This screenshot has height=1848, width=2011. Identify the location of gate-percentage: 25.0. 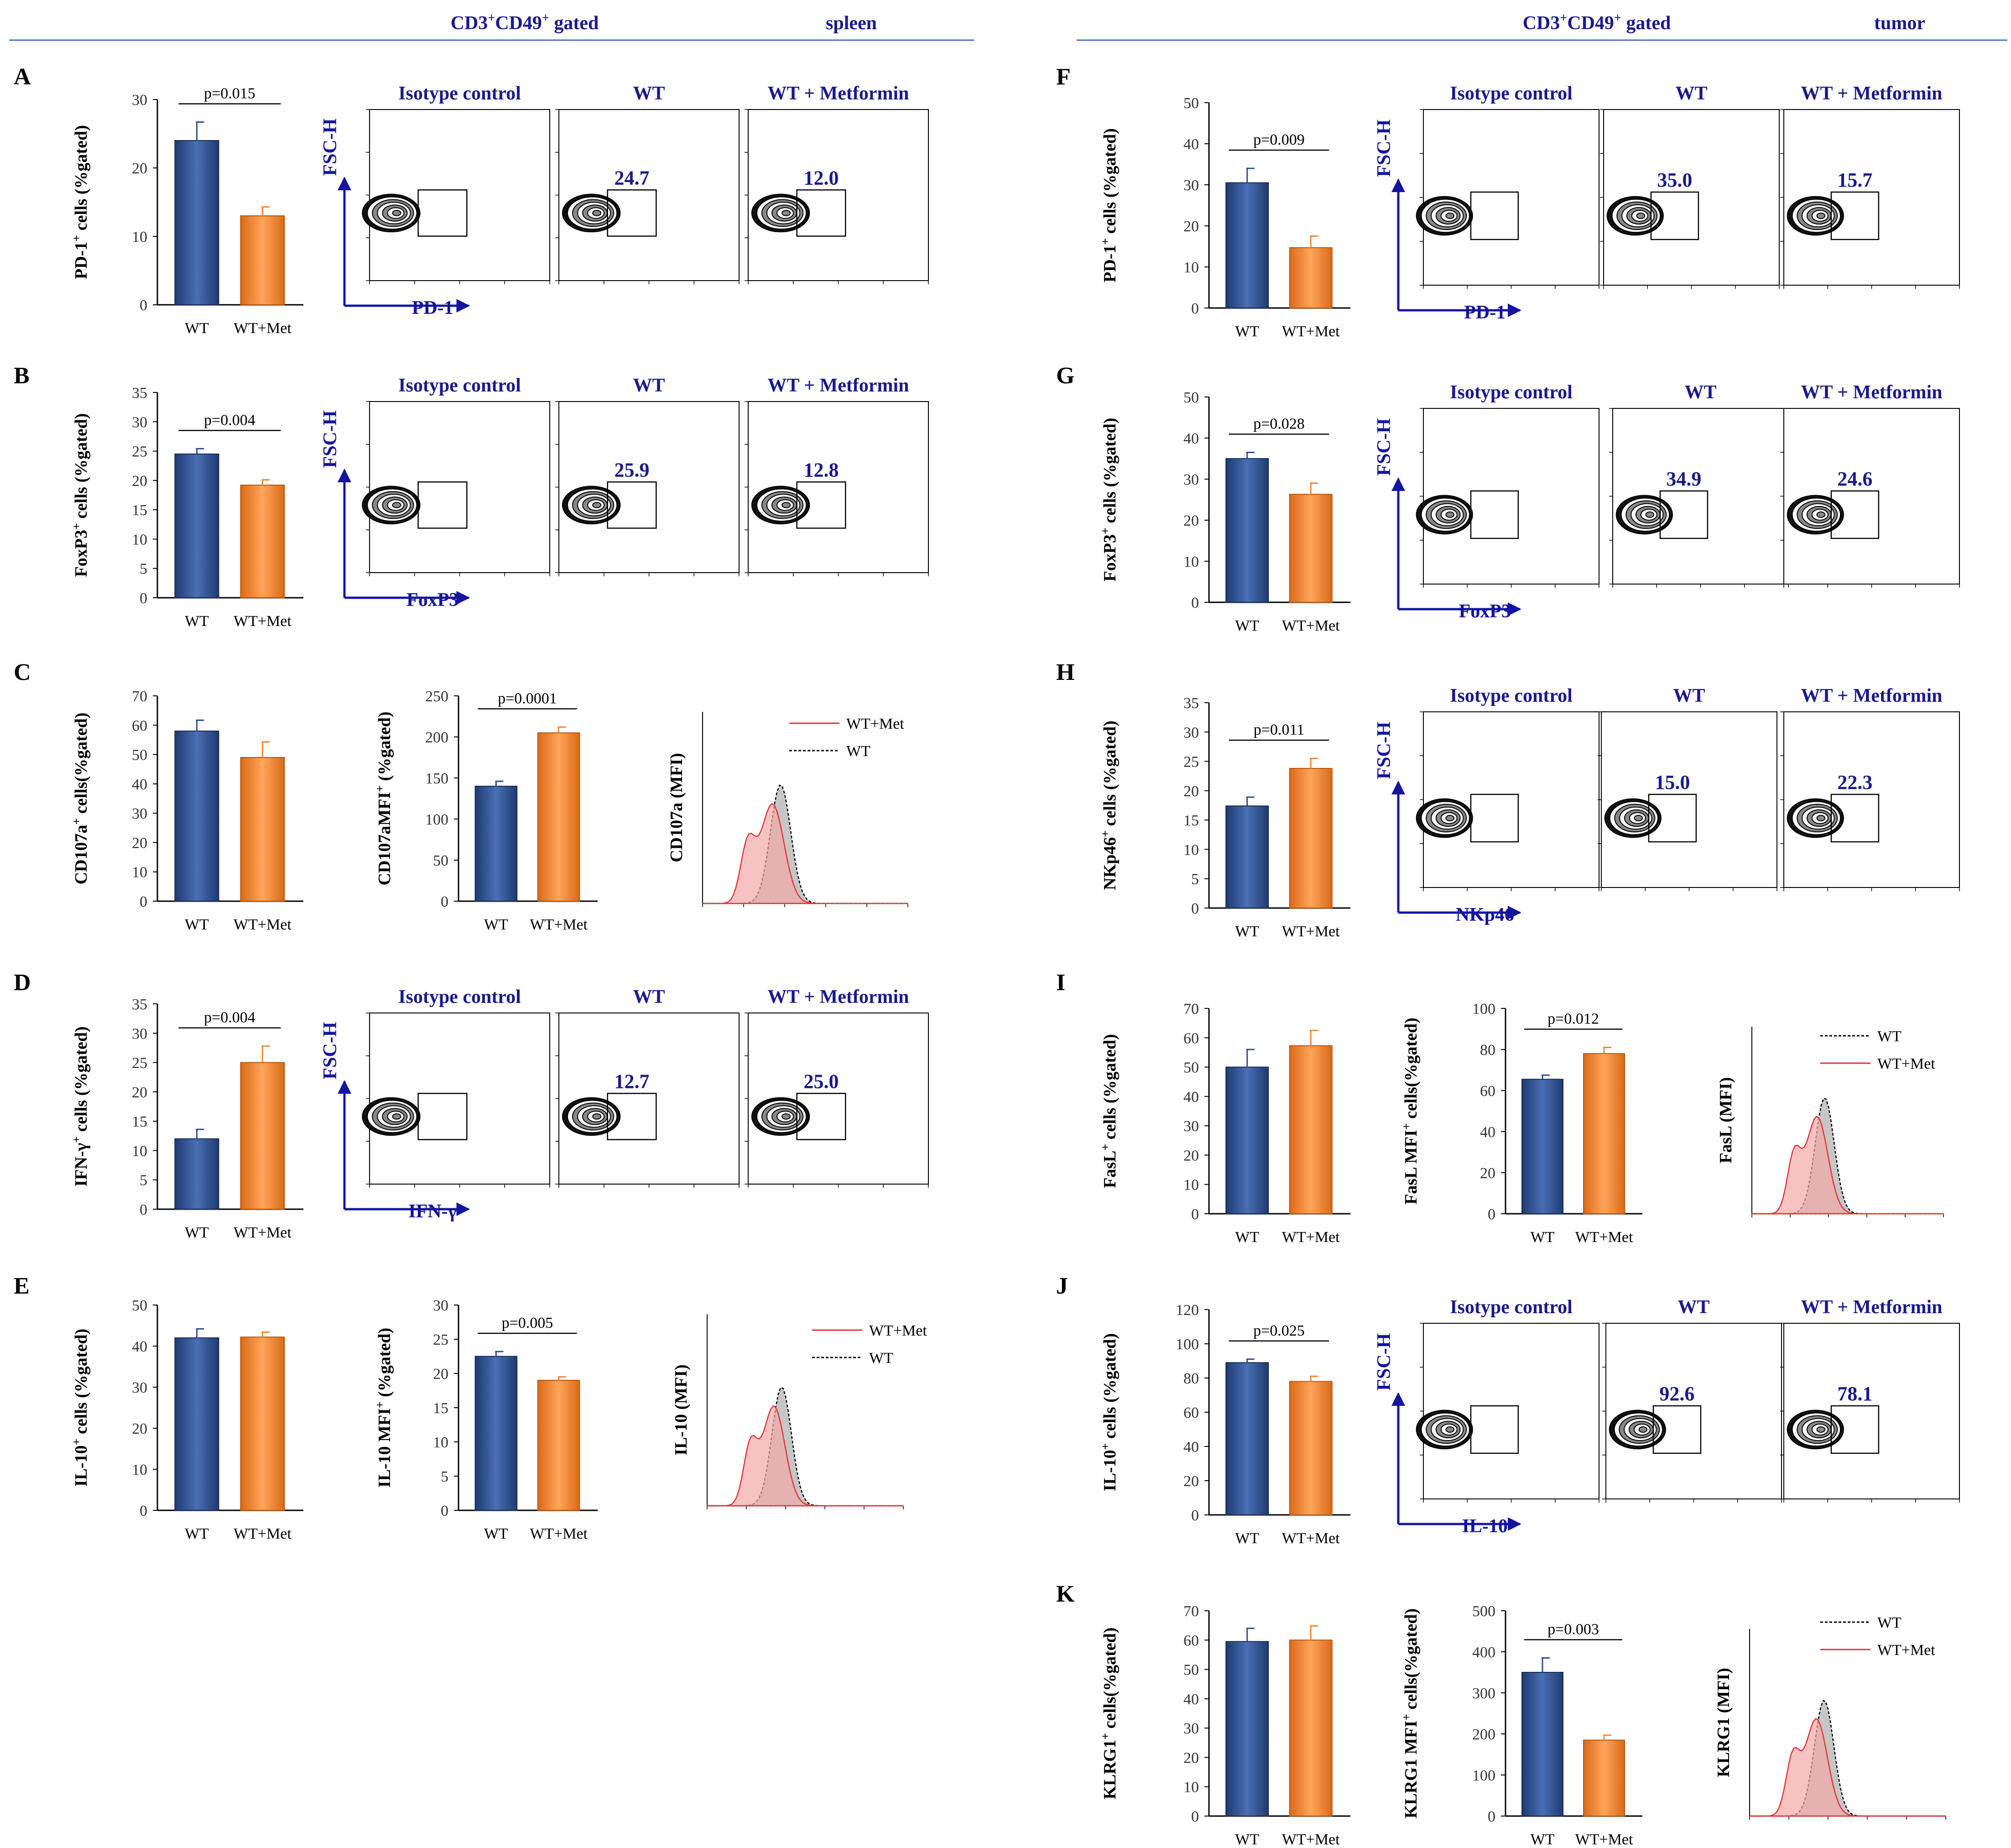
(821, 1081).